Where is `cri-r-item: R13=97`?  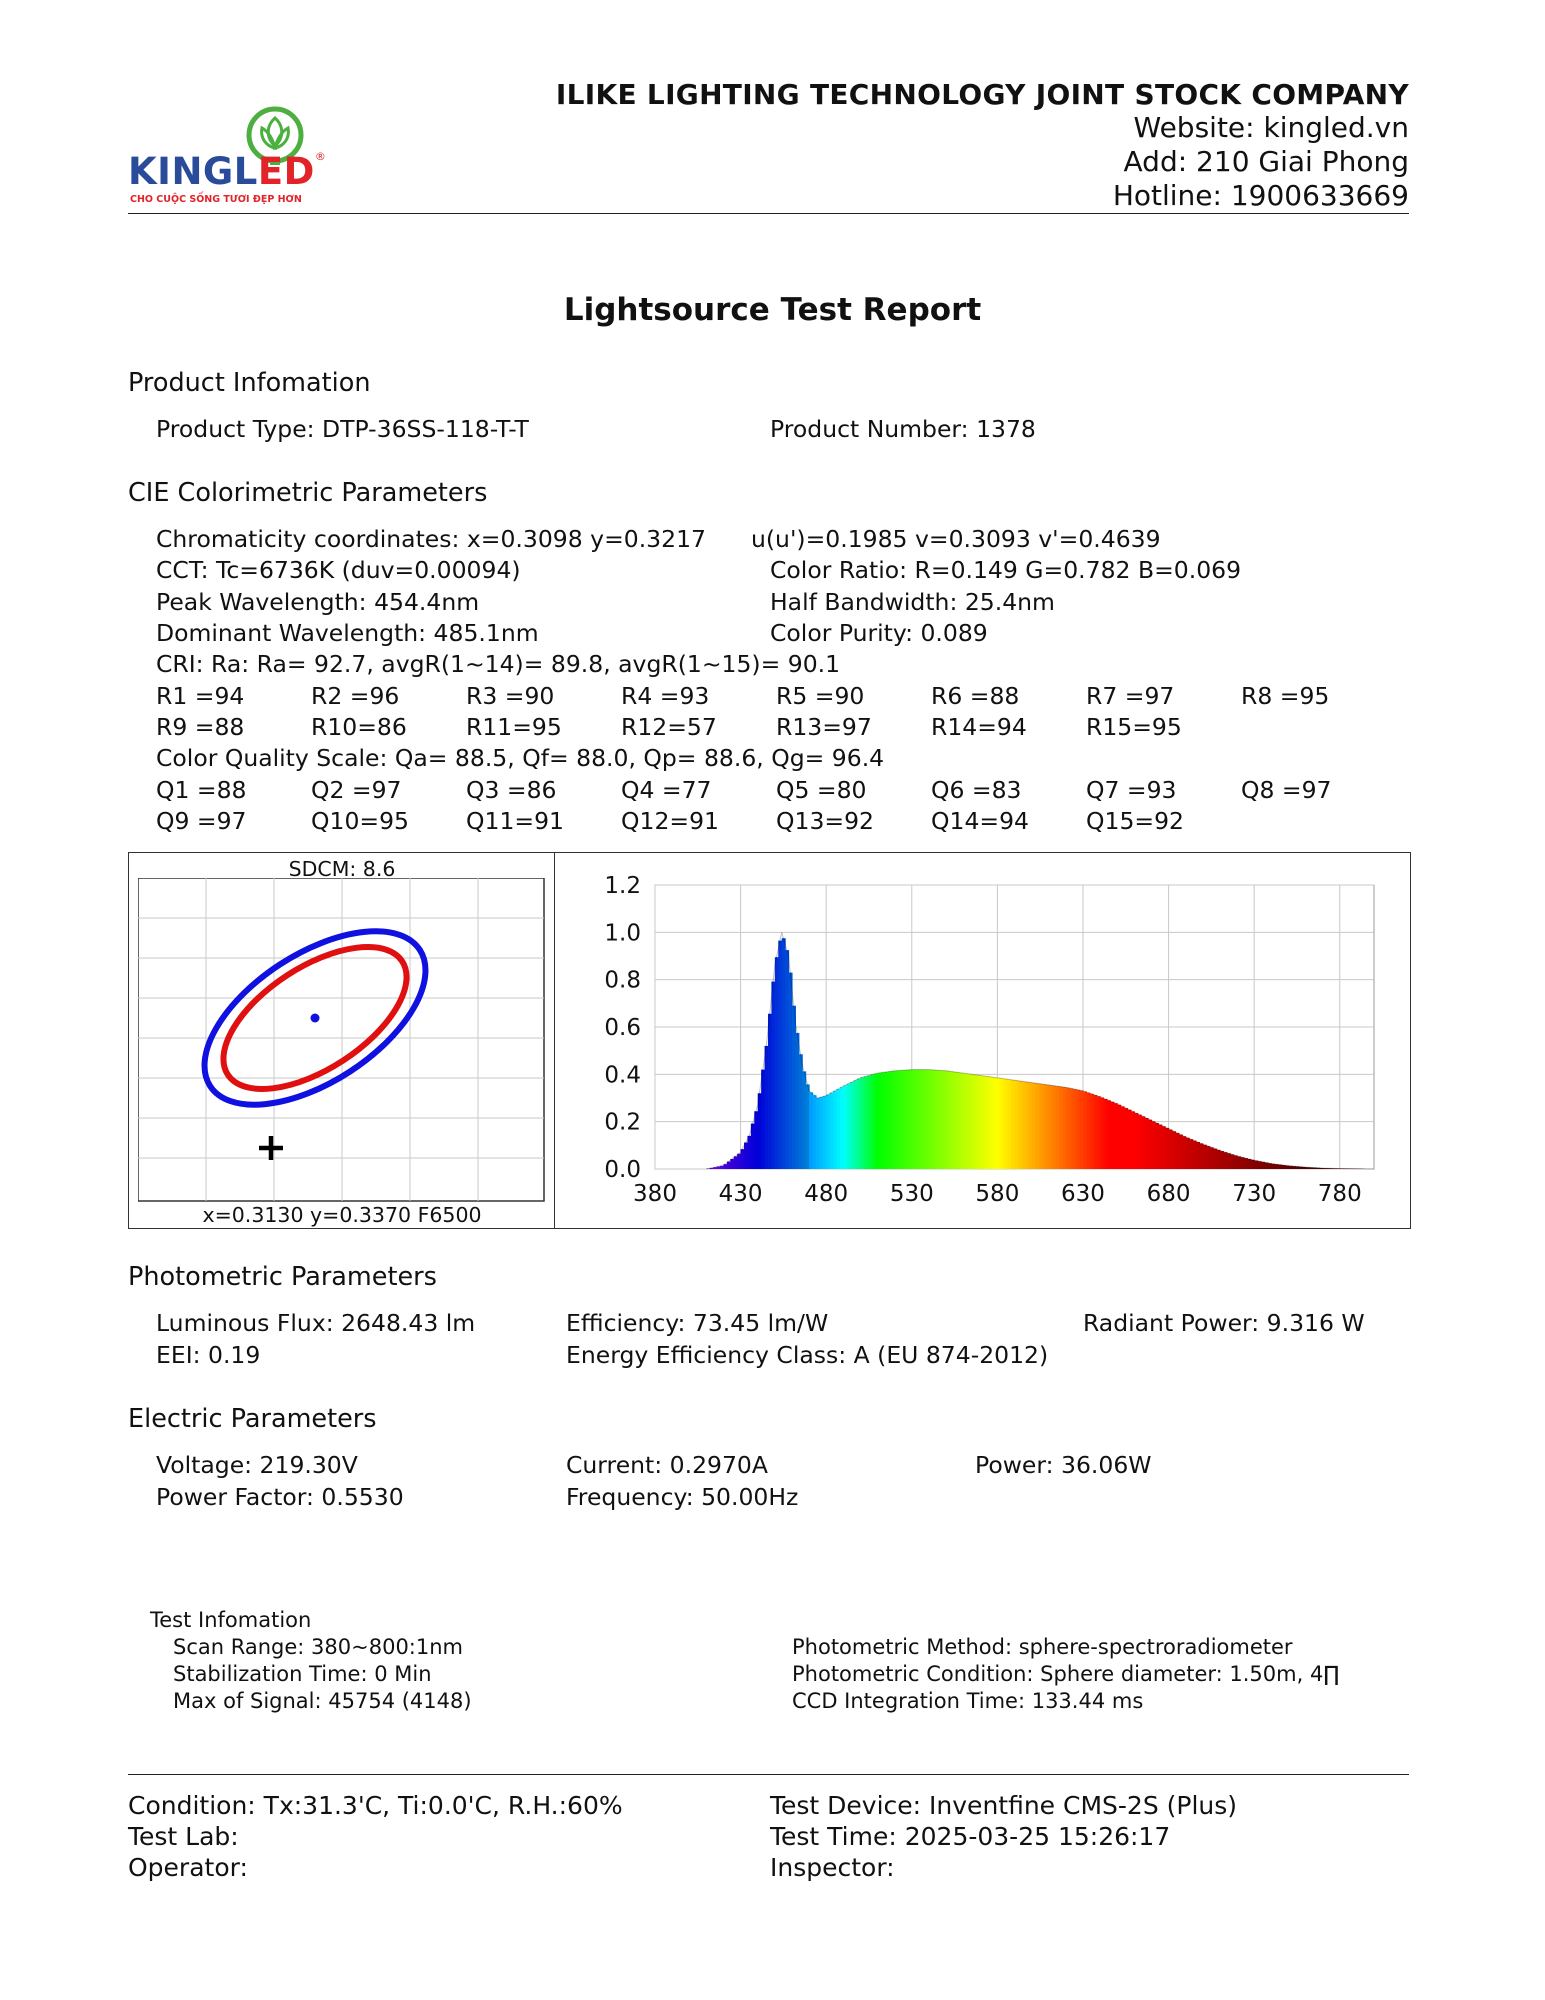
cri-r-item: R13=97 is located at coordinates (824, 727).